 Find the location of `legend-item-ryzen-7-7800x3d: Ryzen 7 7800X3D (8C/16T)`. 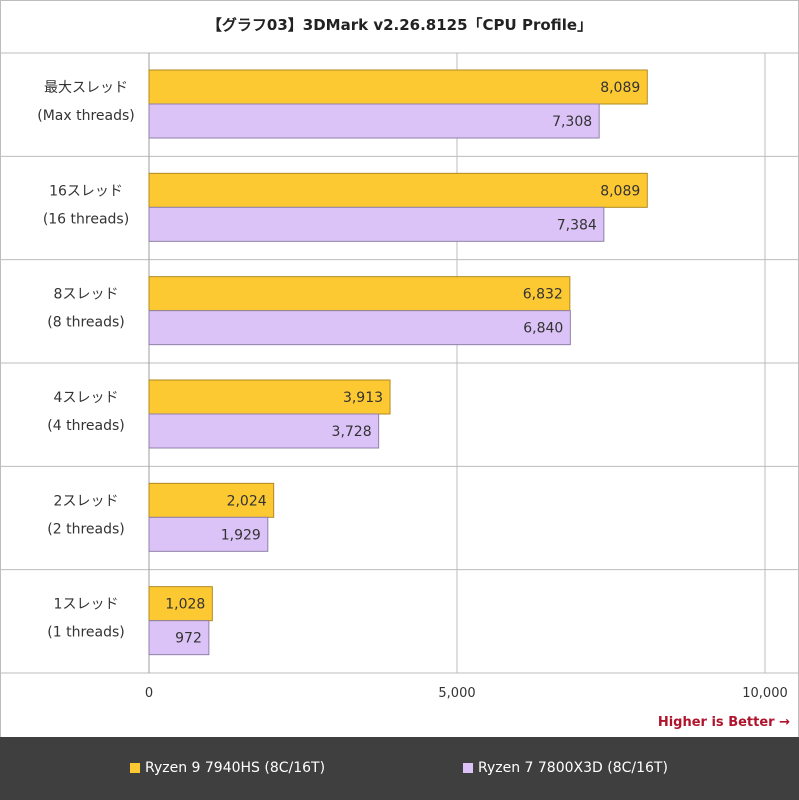

legend-item-ryzen-7-7800x3d: Ryzen 7 7800X3D (8C/16T) is located at coordinates (565, 768).